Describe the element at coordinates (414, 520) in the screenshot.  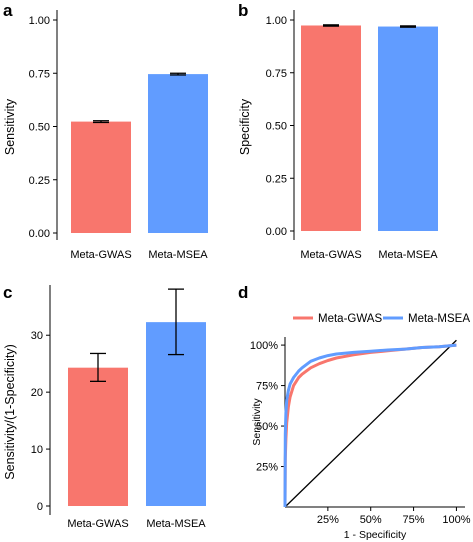
I see `panel-d-x-tick-label: 75%` at that location.